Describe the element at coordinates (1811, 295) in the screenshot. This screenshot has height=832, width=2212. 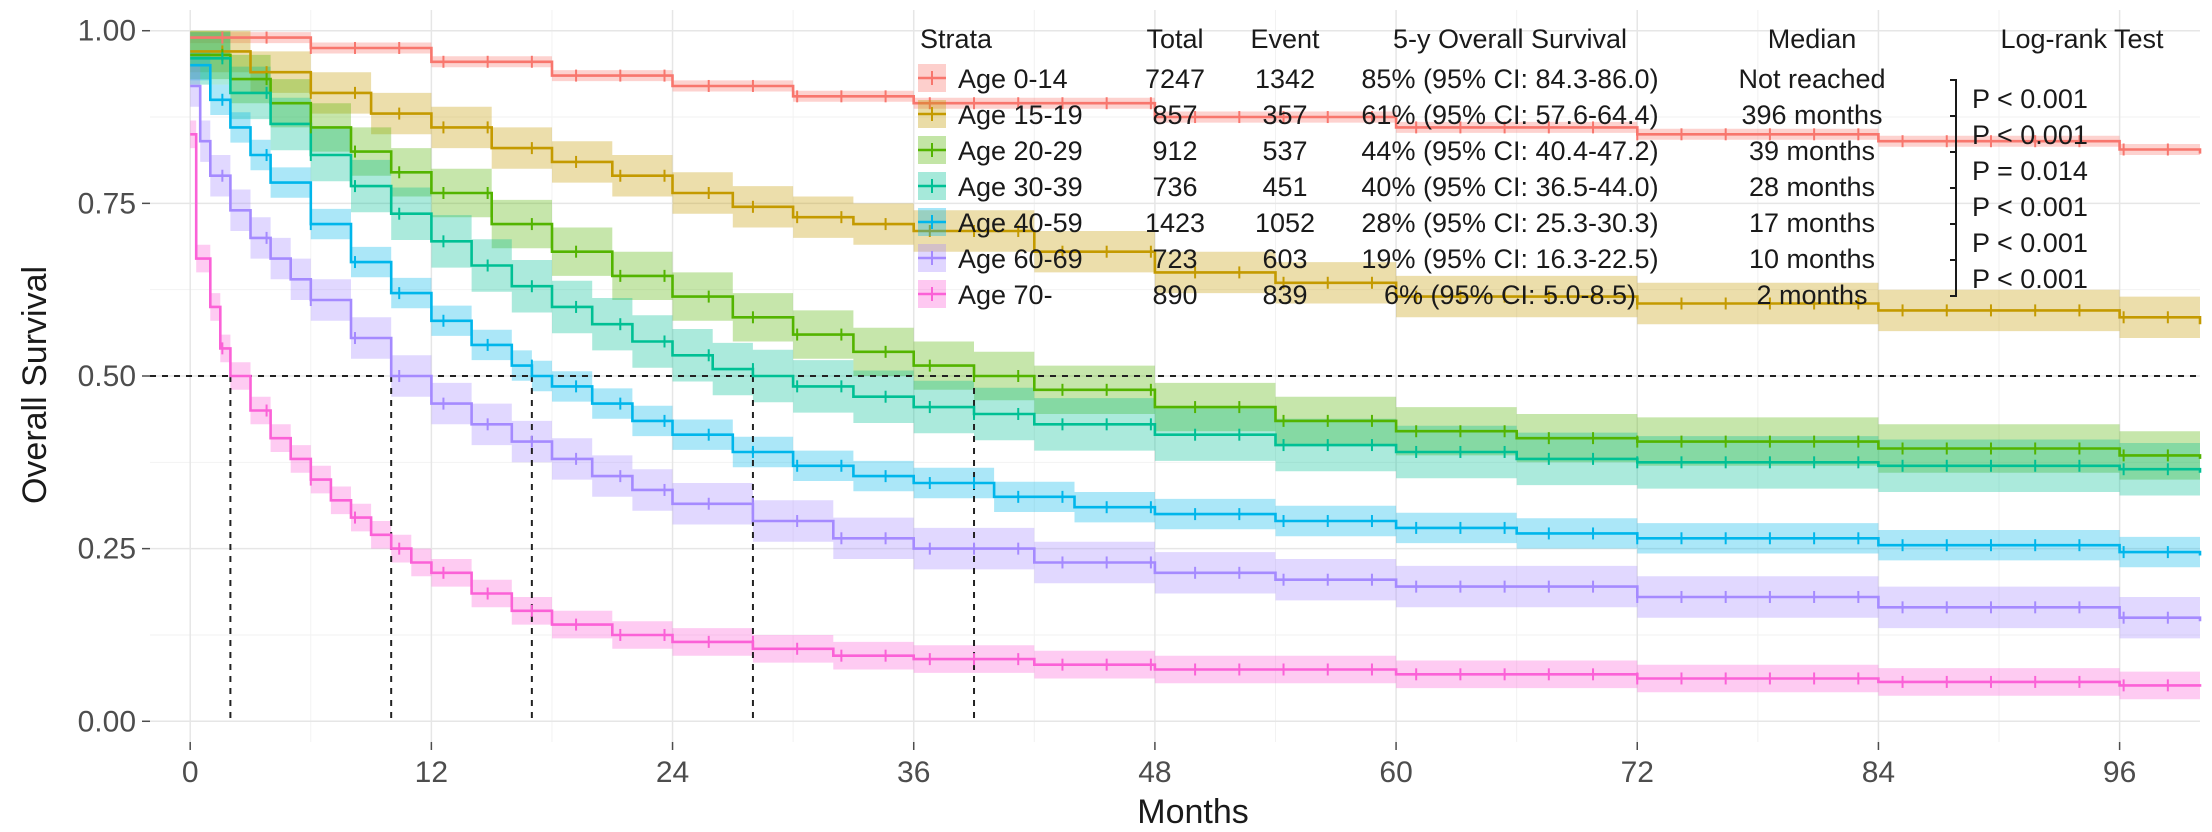
I see `legend-median: 2 months` at that location.